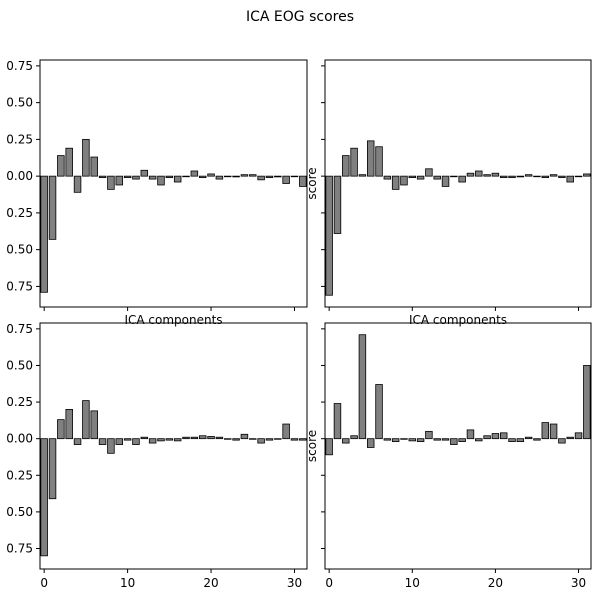 The height and width of the screenshot is (605, 600). I want to click on x-tick-label: 10, so click(127, 583).